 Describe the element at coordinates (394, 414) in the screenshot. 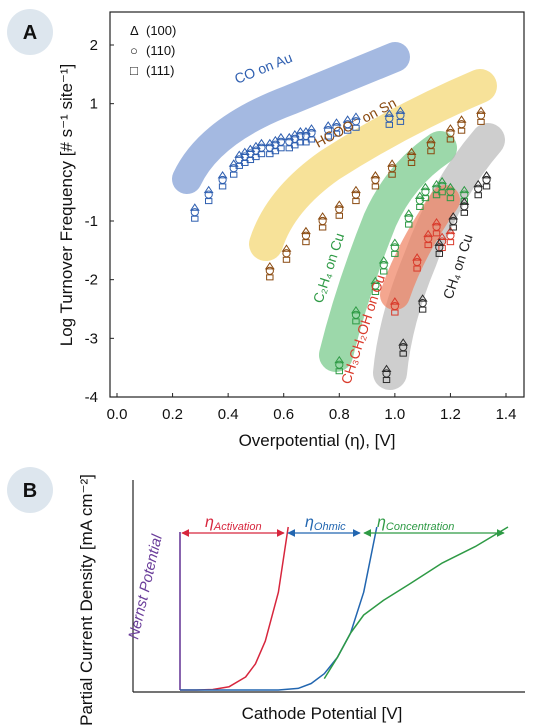

I see `x-tick-label: 1.0` at that location.